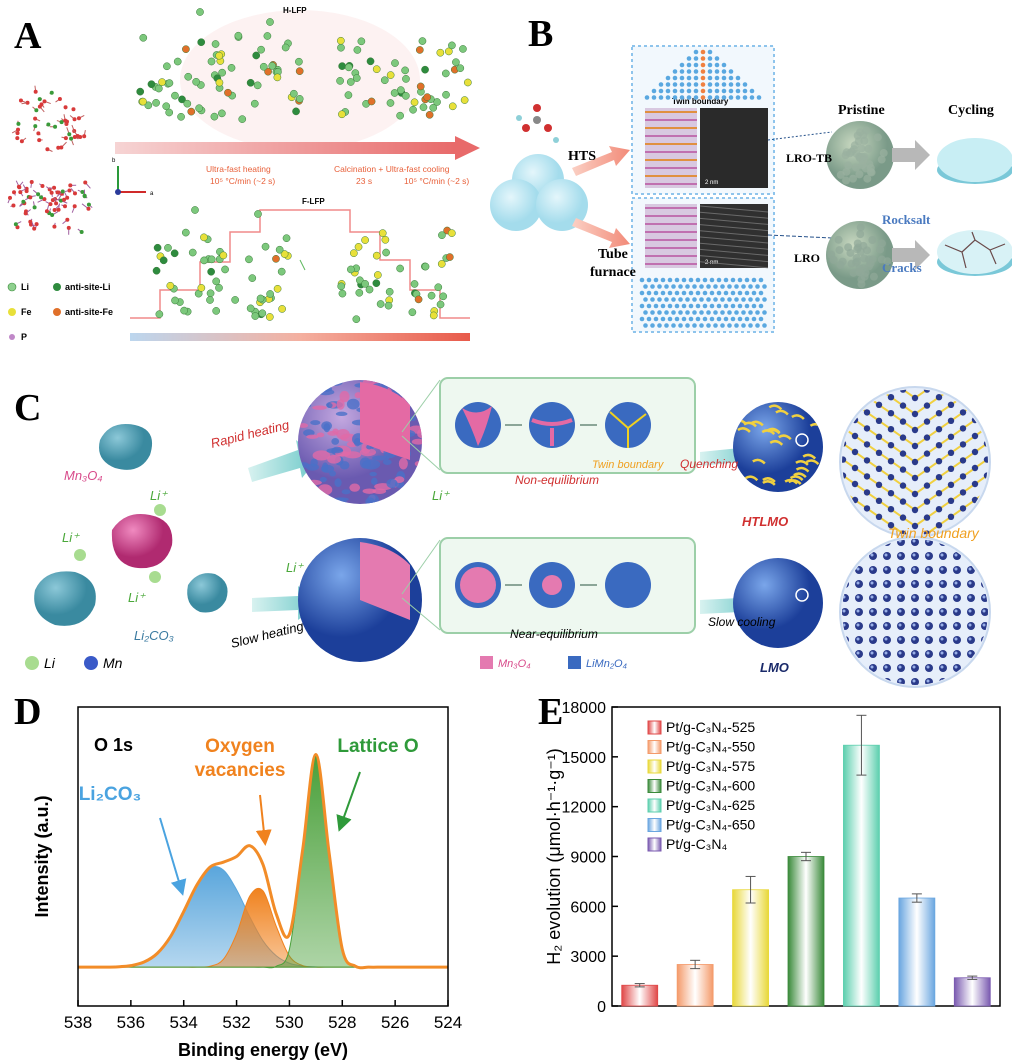 This screenshot has width=1012, height=1063. Describe the element at coordinates (711, 183) in the screenshot. I see `scale-bar: 2 nm` at that location.